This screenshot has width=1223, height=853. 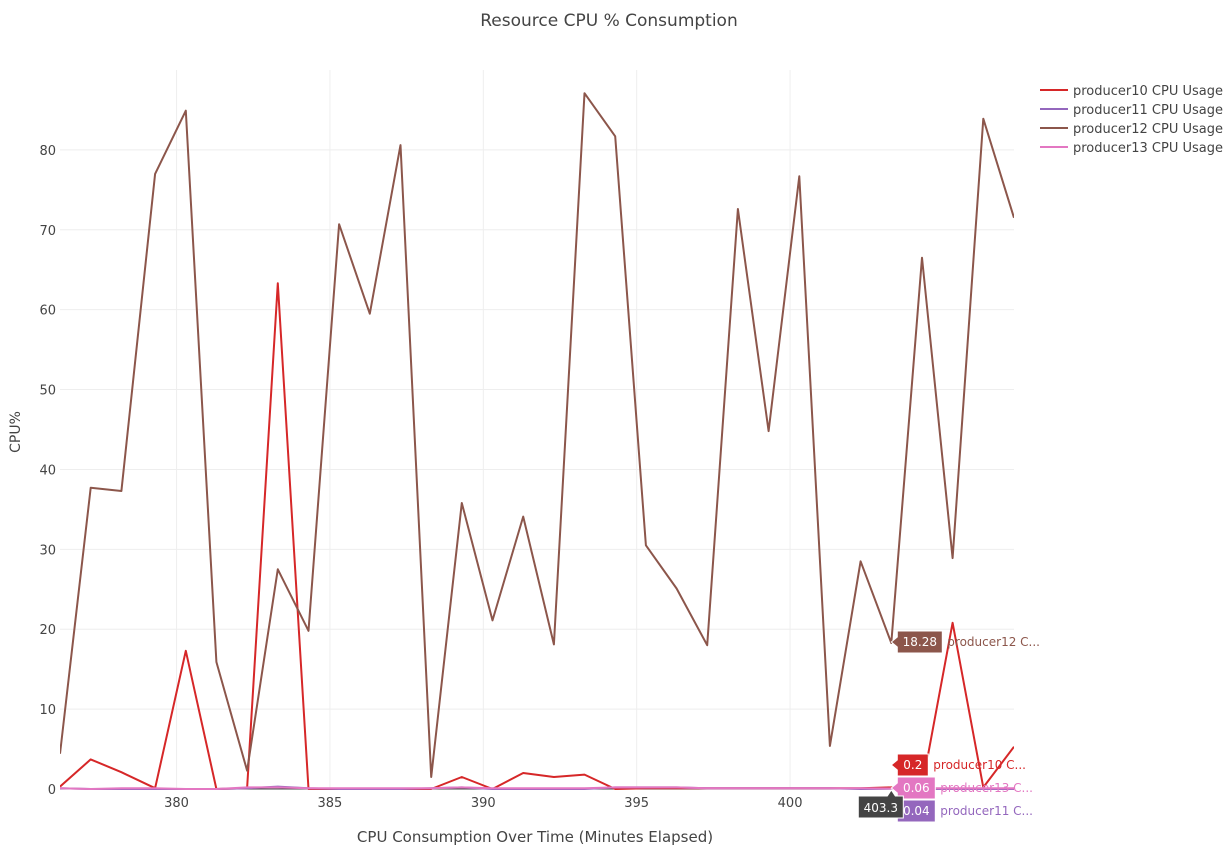 What do you see at coordinates (47, 391) in the screenshot?
I see `y-tick-label: 50` at bounding box center [47, 391].